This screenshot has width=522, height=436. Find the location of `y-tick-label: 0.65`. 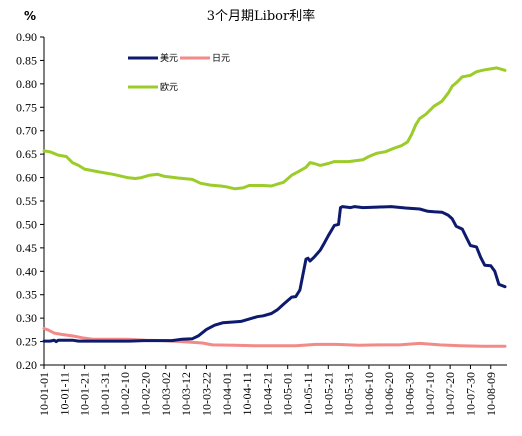

y-tick-label: 0.65 is located at coordinates (26, 154).